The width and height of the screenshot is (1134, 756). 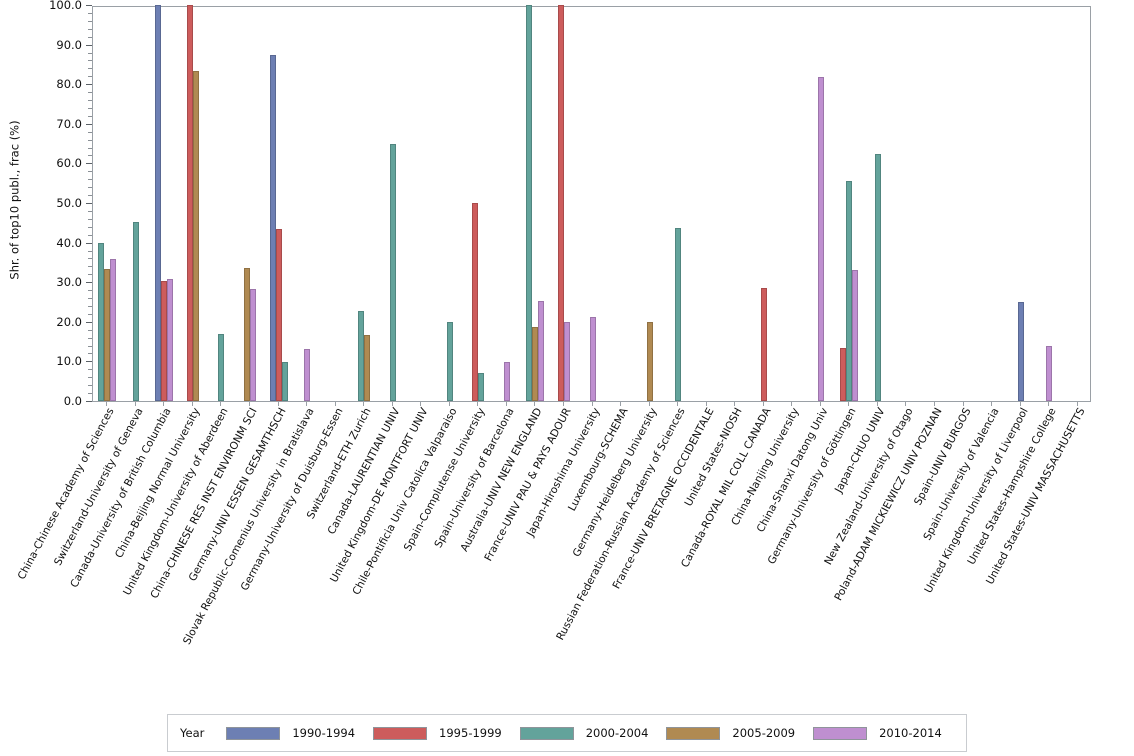 I want to click on y-tick-label: 20.0, so click(x=69, y=321).